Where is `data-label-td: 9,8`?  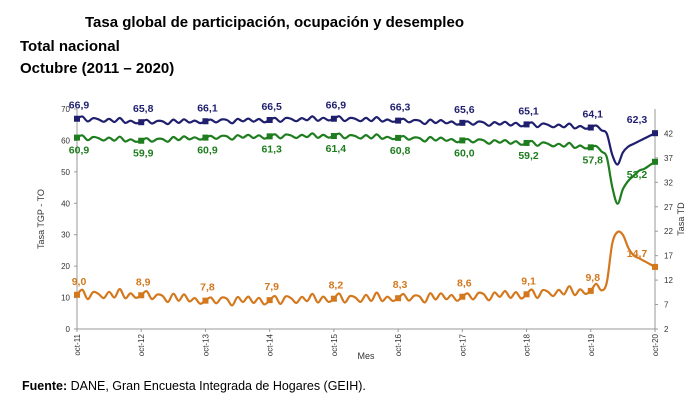 data-label-td: 9,8 is located at coordinates (592, 278).